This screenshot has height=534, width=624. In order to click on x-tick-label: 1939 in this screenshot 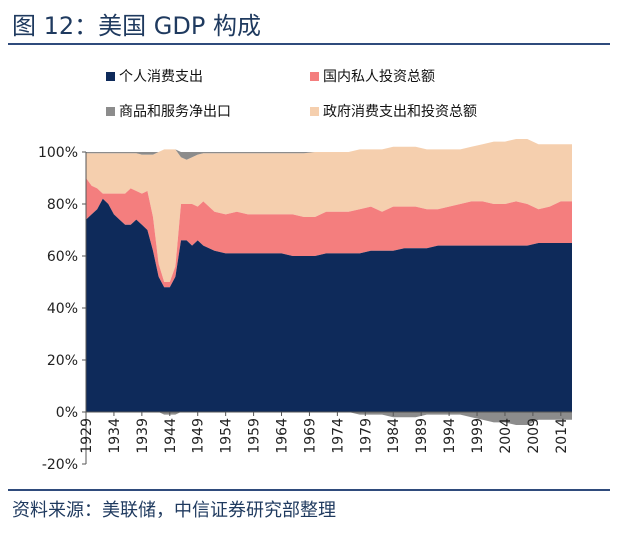, I will do `click(143, 436)`.